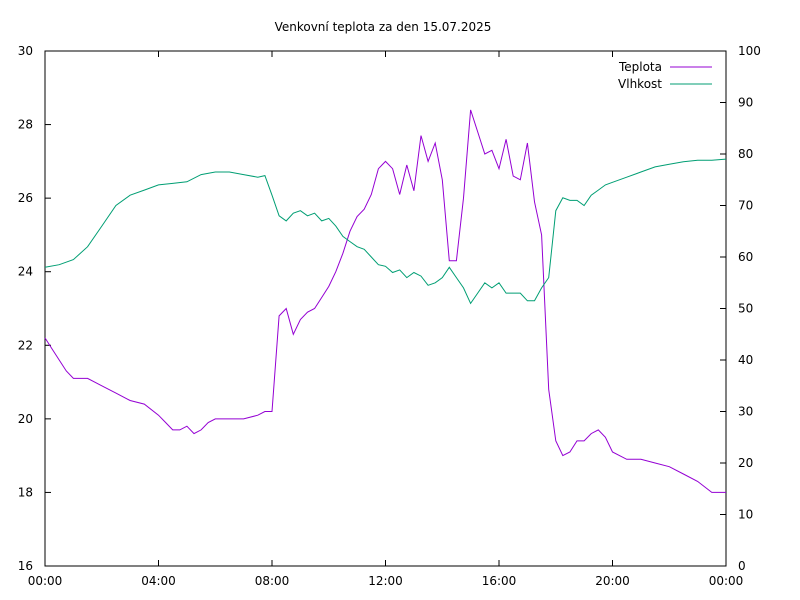 This screenshot has width=800, height=600. What do you see at coordinates (34, 51) in the screenshot?
I see `y-left-tick: 30` at bounding box center [34, 51].